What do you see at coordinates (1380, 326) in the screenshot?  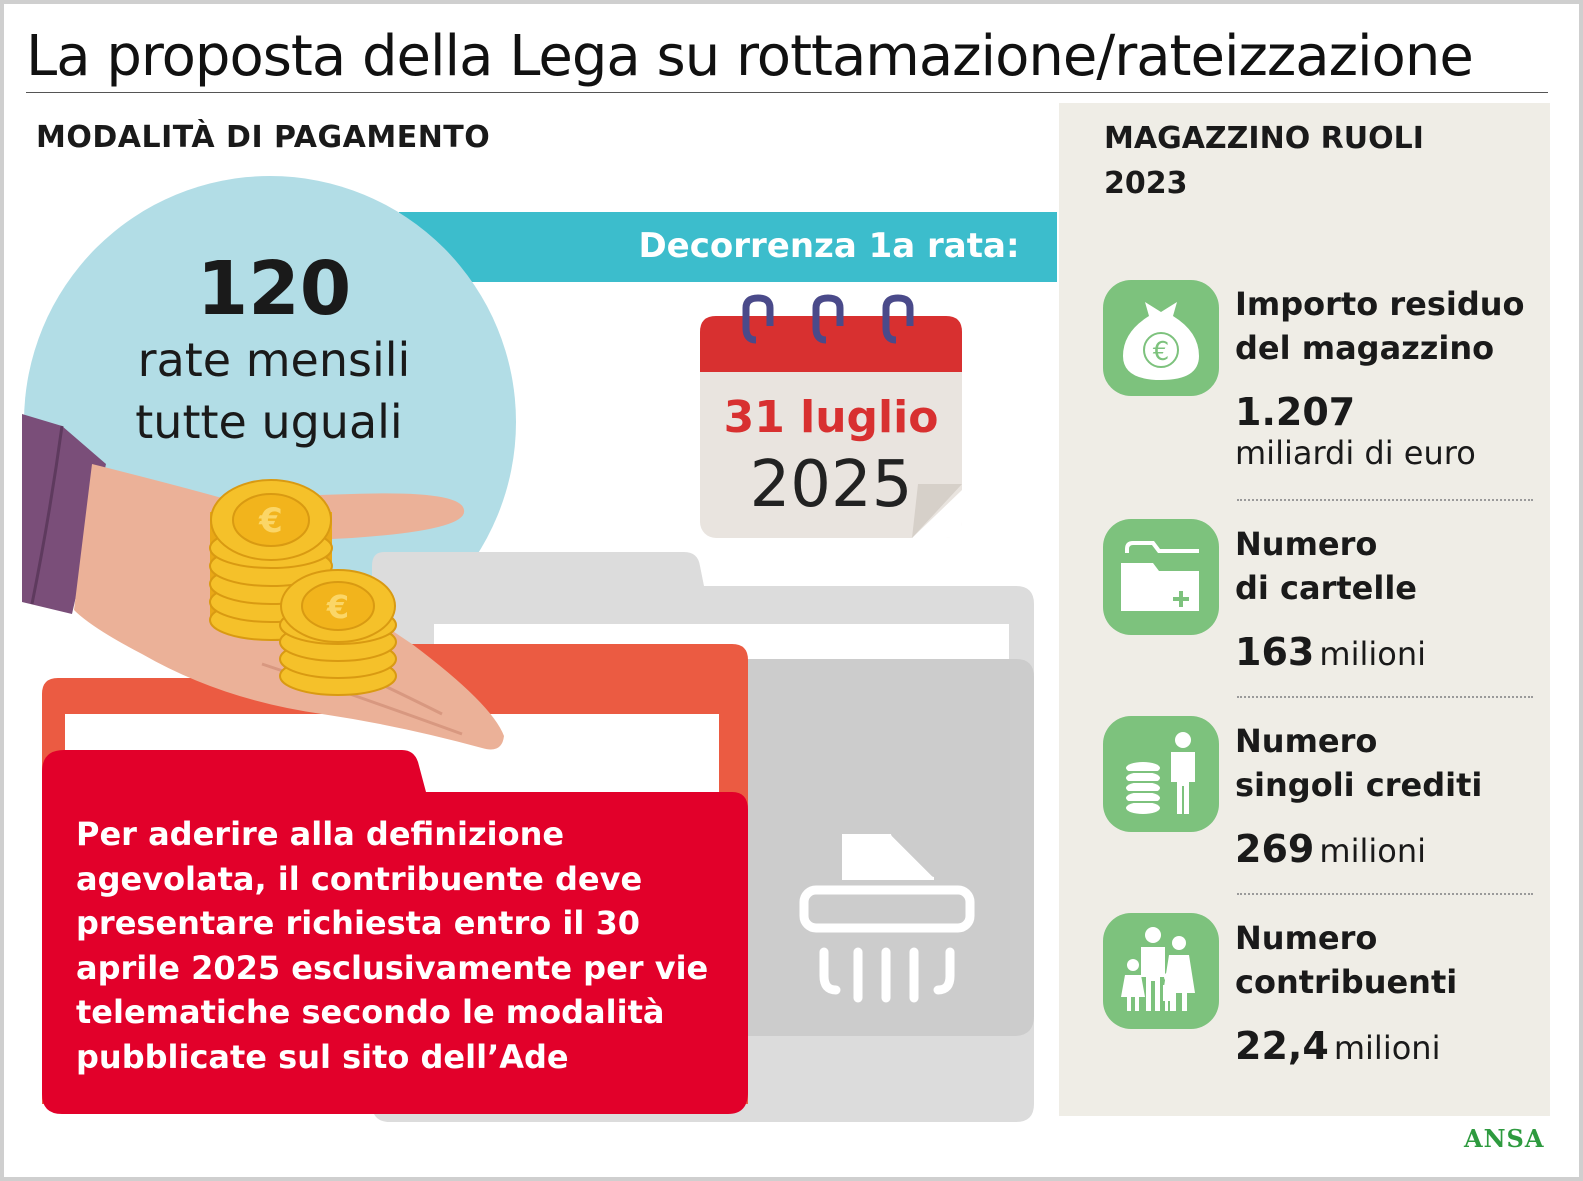 I see `stat-label-importo: Importo residuo del magazzino` at bounding box center [1380, 326].